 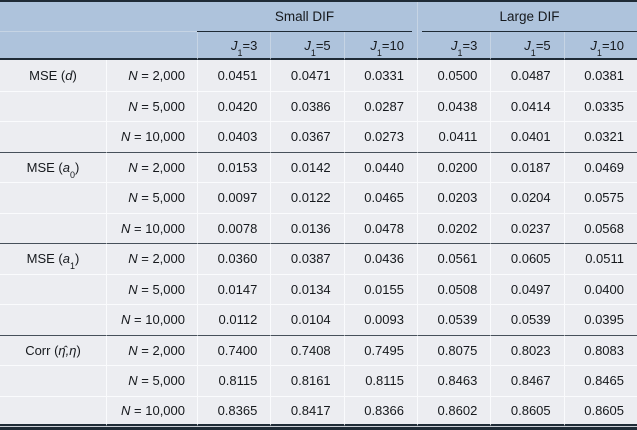 I want to click on bottom-rule-gap, so click(x=318, y=426).